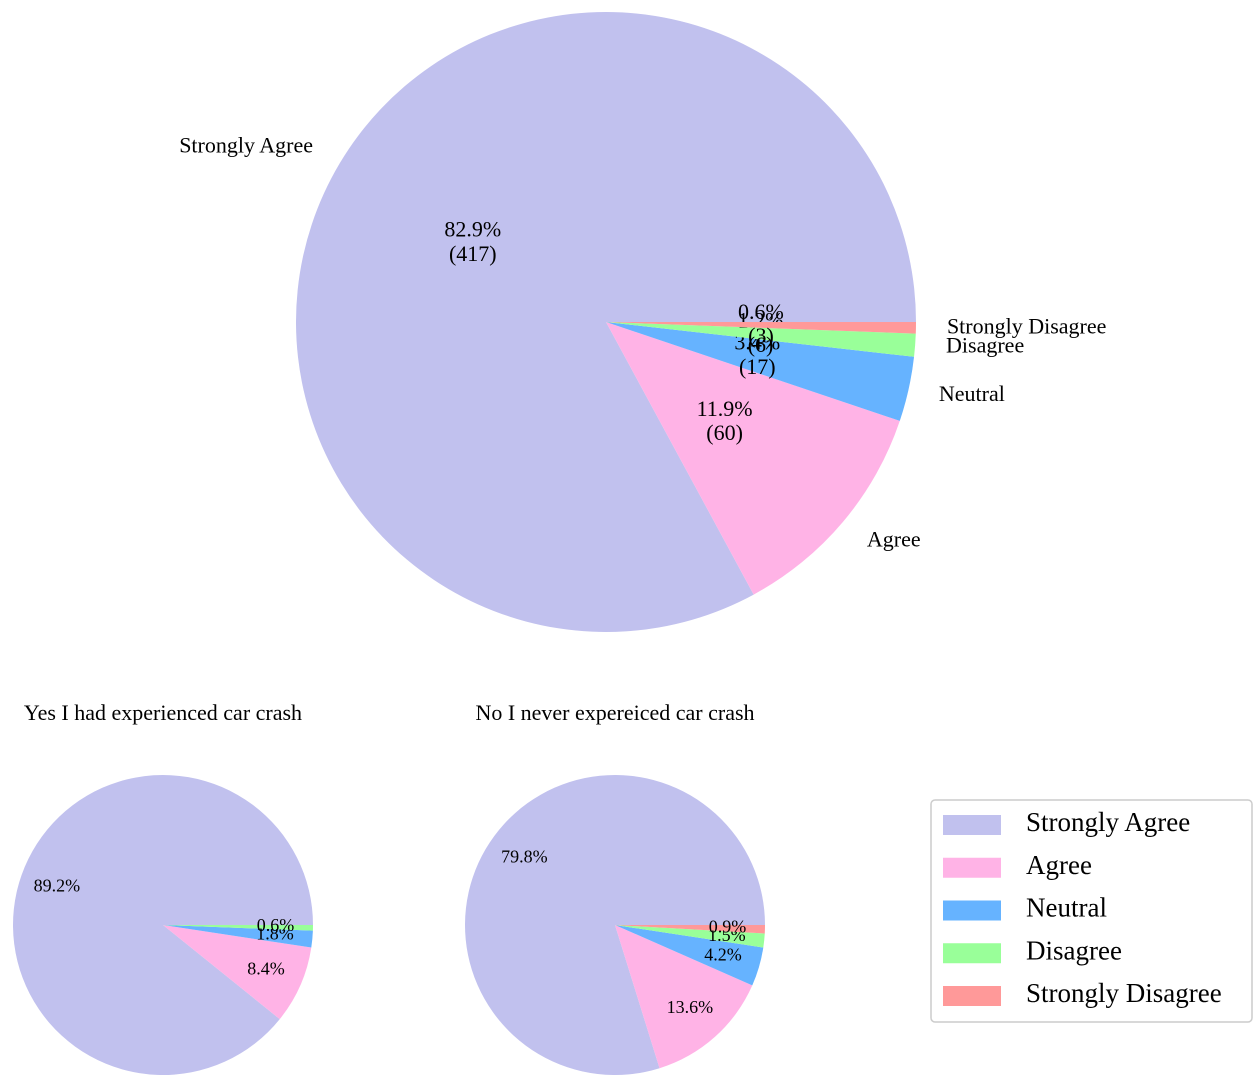 This screenshot has width=1254, height=1076. I want to click on slice-value-label: 3.4% (17), so click(757, 354).